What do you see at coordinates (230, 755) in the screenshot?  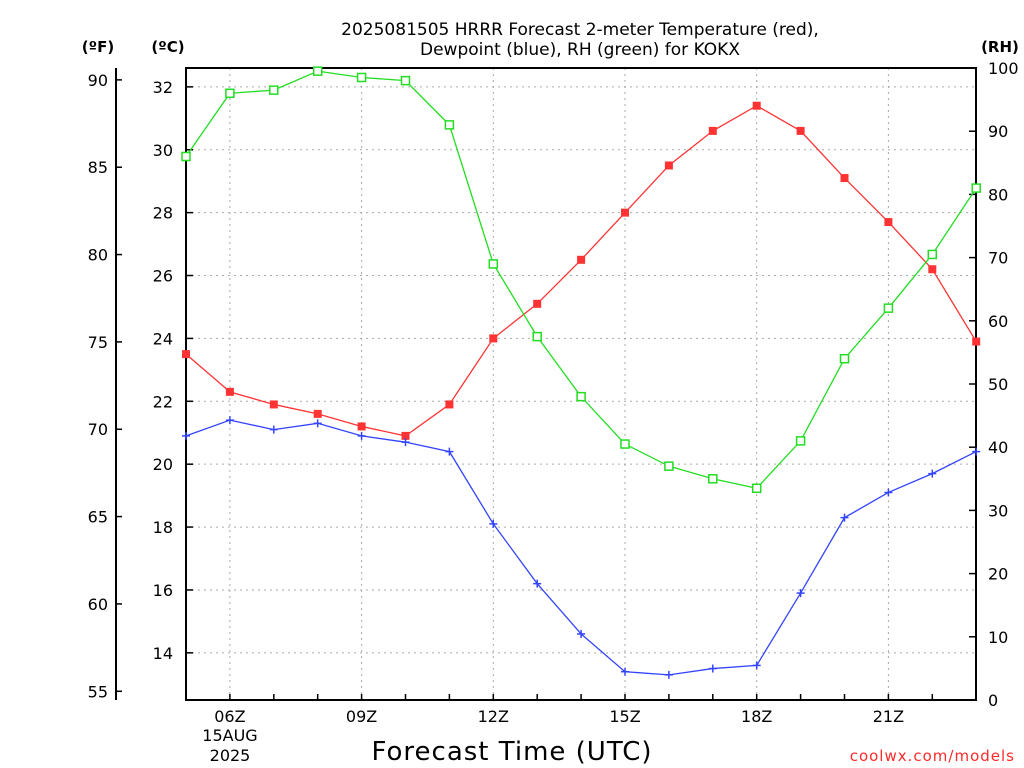 I see `x-date-label-year: 2025` at bounding box center [230, 755].